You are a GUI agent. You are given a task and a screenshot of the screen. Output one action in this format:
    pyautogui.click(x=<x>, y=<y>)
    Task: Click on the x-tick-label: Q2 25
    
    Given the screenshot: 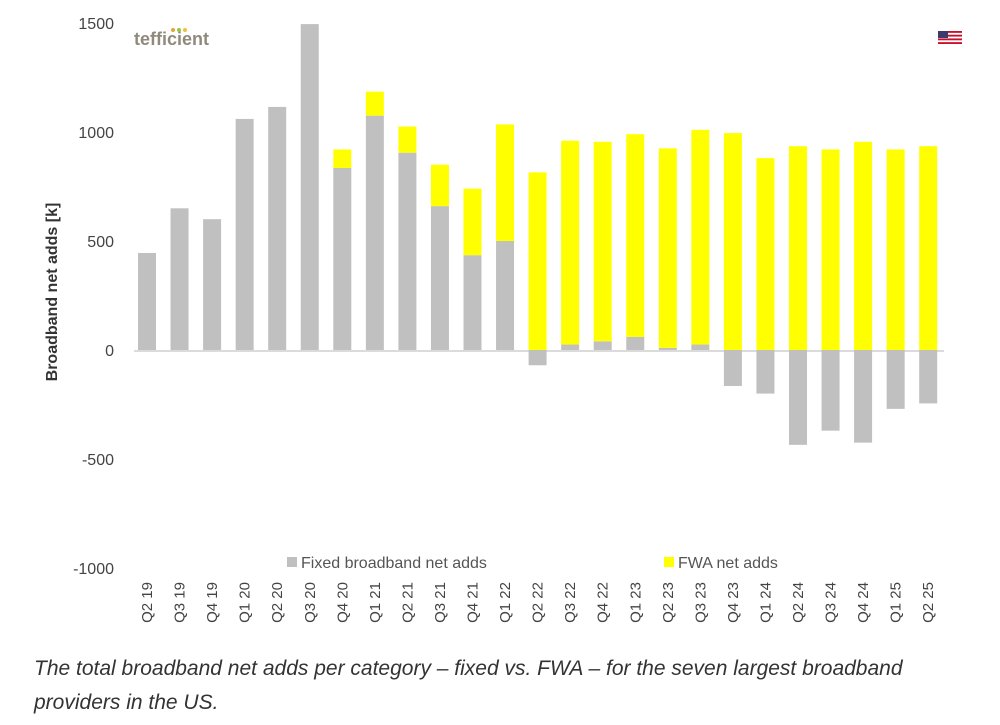 What is the action you would take?
    pyautogui.click(x=928, y=602)
    